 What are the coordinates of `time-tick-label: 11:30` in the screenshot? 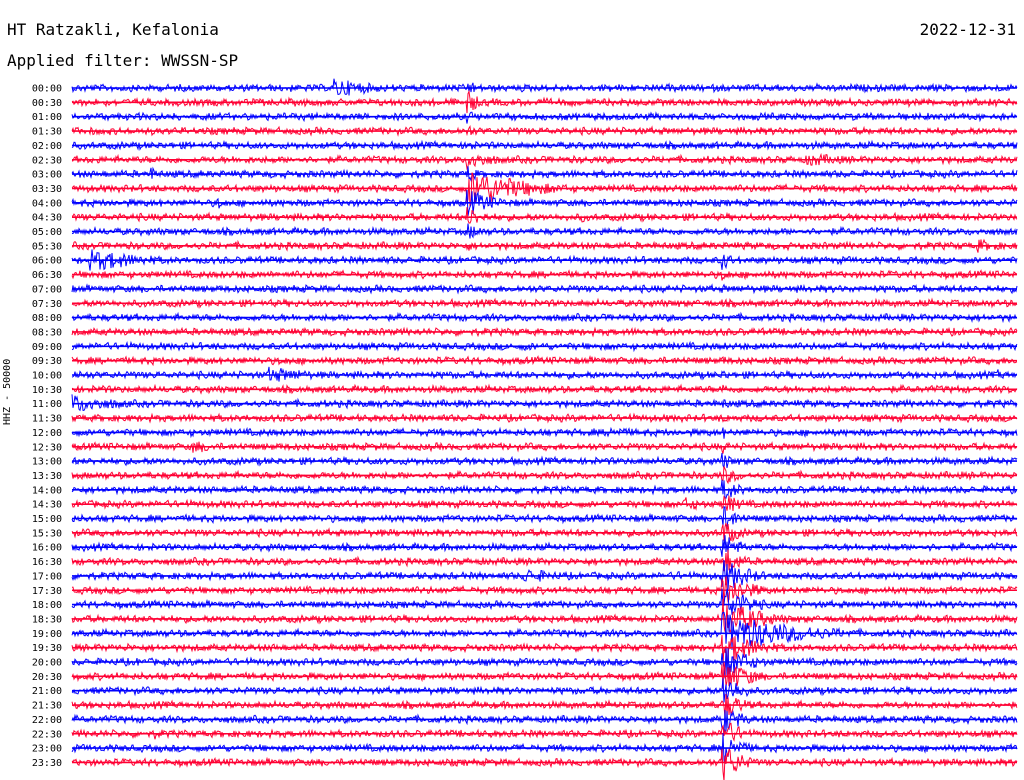 It's located at (47, 419).